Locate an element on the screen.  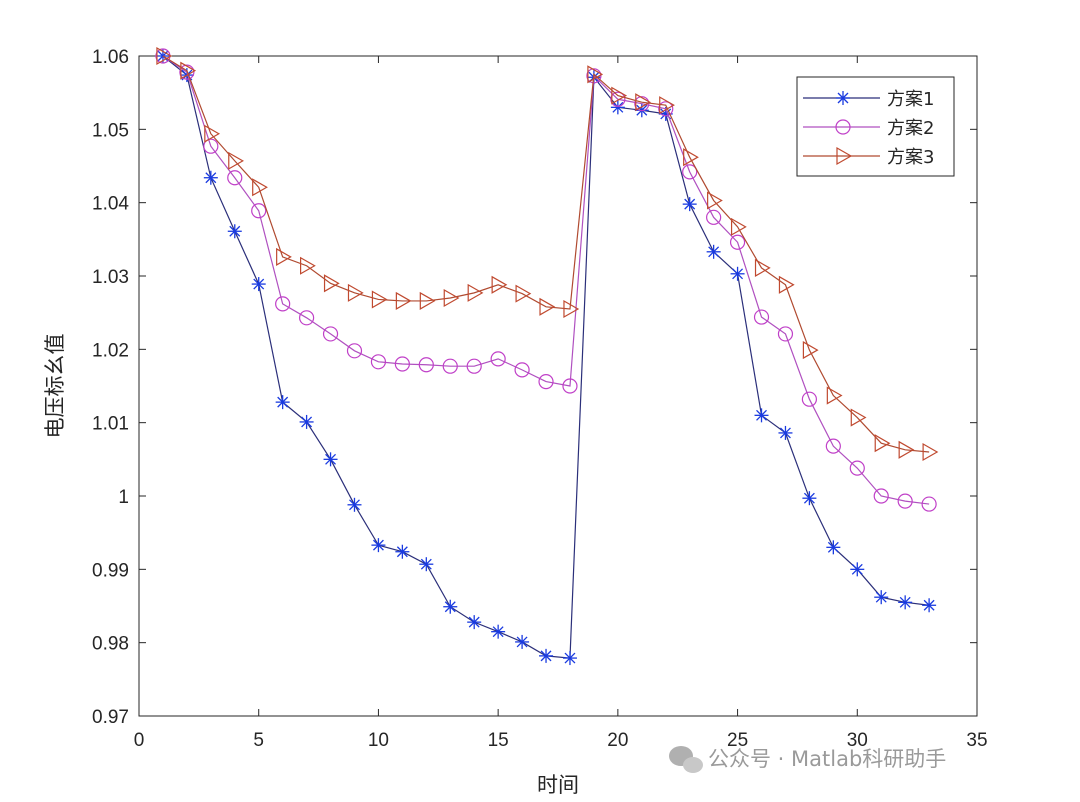
y-tick-label: 0.99 is located at coordinates (110, 570).